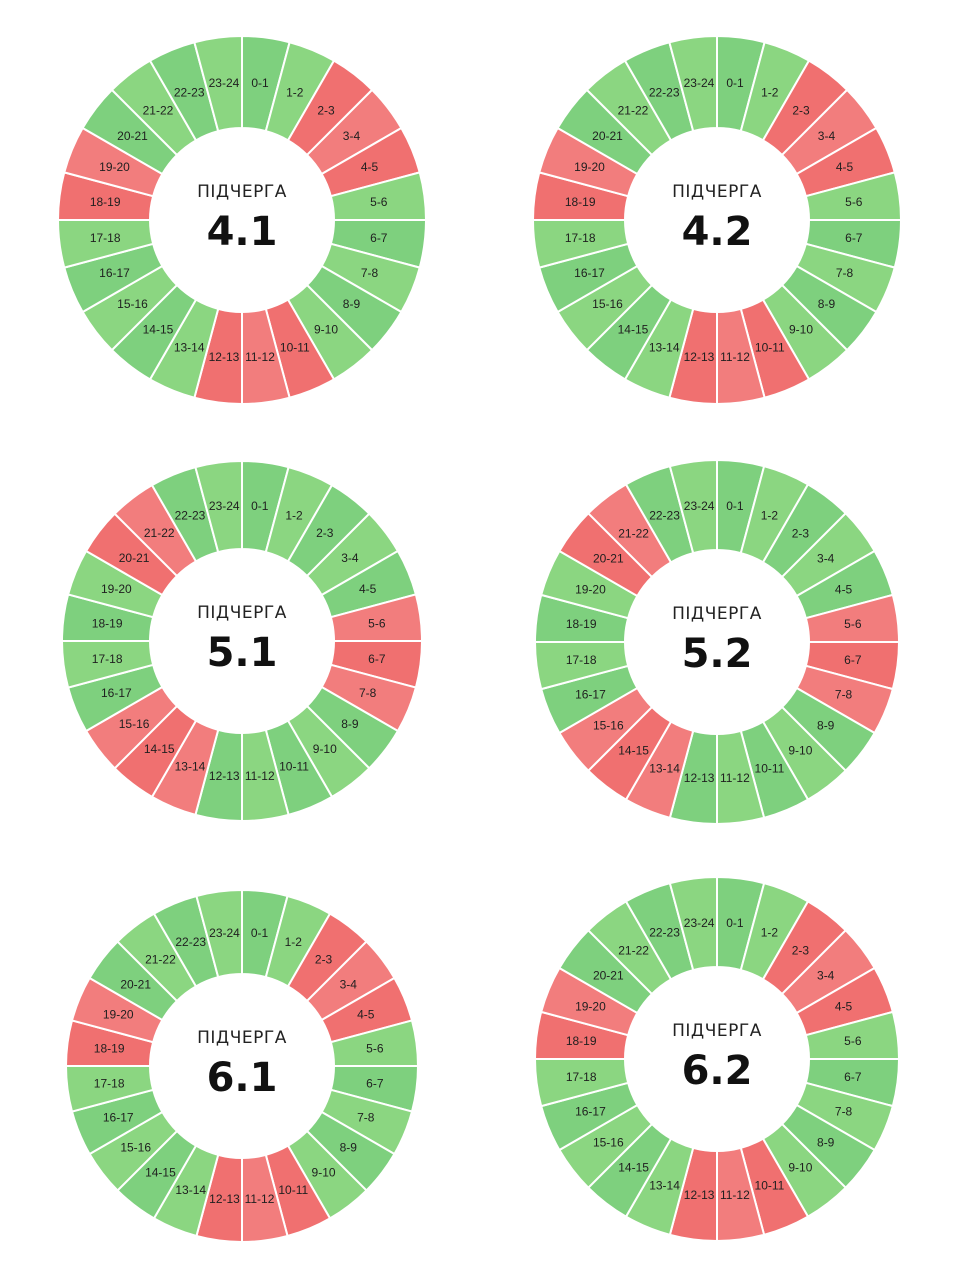  Describe the element at coordinates (242, 653) in the screenshot. I see `subqueue-number: 5.1` at that location.